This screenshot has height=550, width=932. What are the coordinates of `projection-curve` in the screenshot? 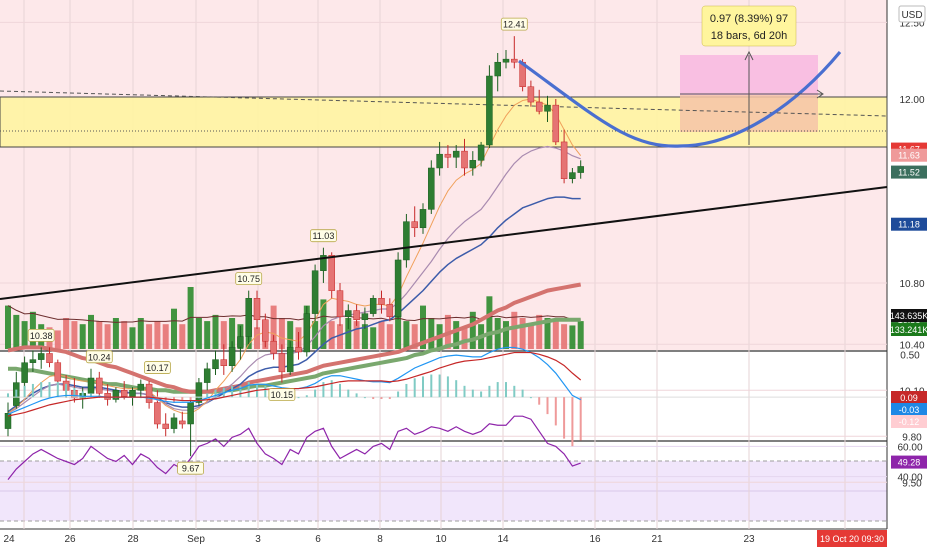 It's located at (680, 99).